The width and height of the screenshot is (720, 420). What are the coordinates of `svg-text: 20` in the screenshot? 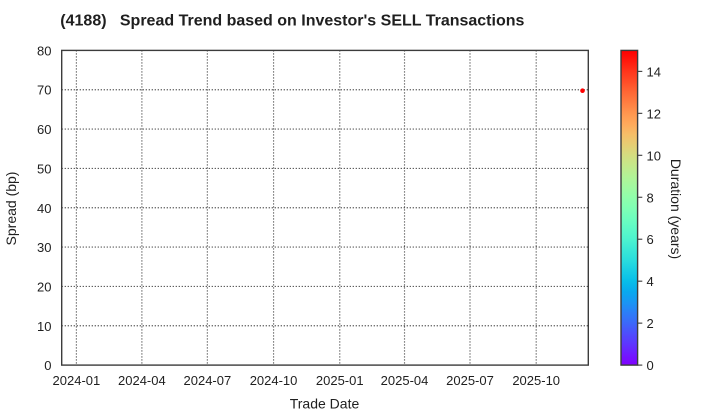 It's located at (44, 286).